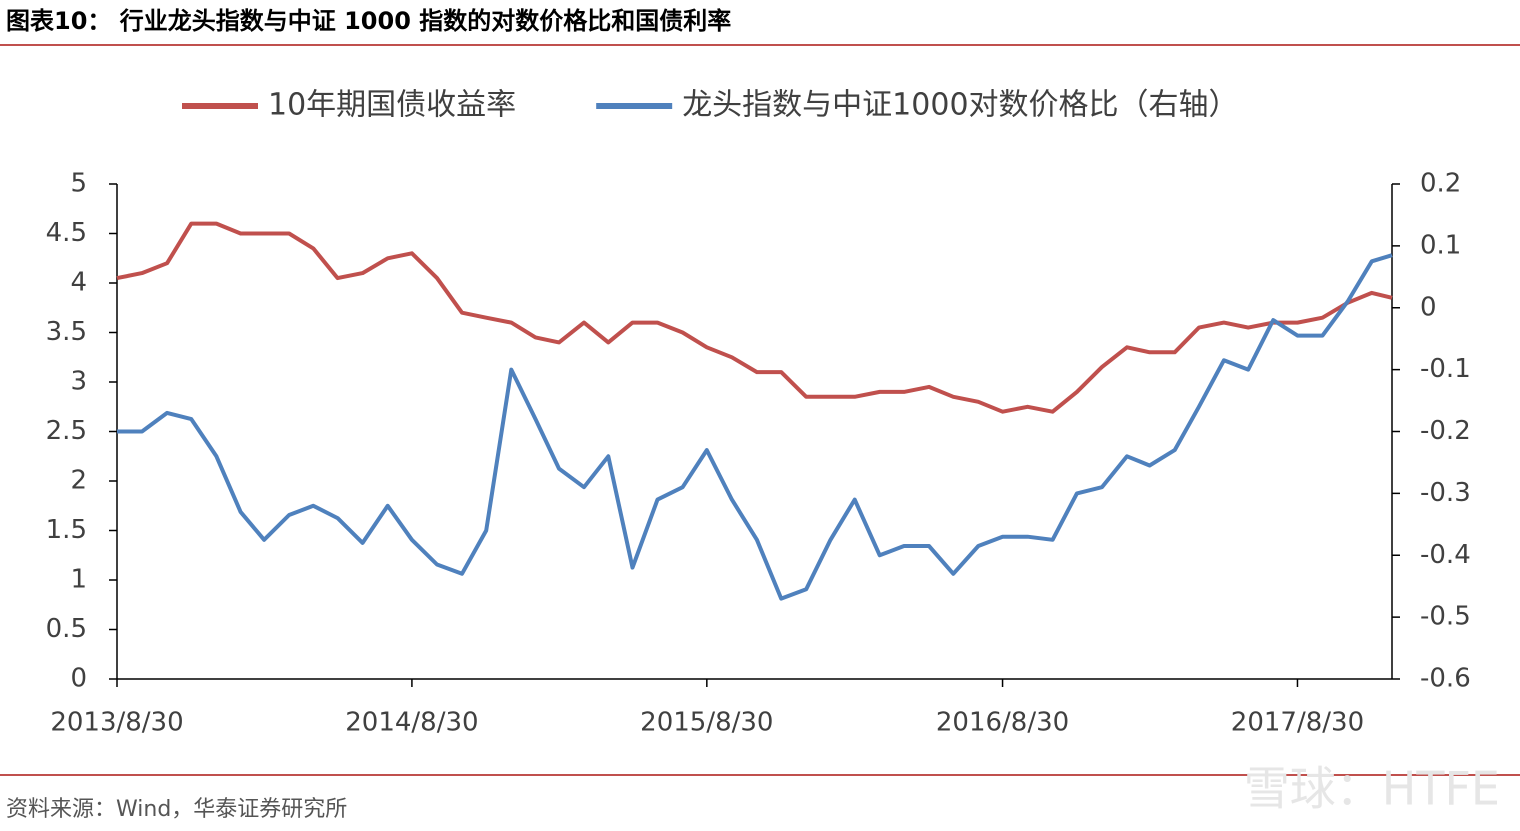 This screenshot has height=831, width=1520. Describe the element at coordinates (66, 530) in the screenshot. I see `y-tick-label: 1.5` at that location.